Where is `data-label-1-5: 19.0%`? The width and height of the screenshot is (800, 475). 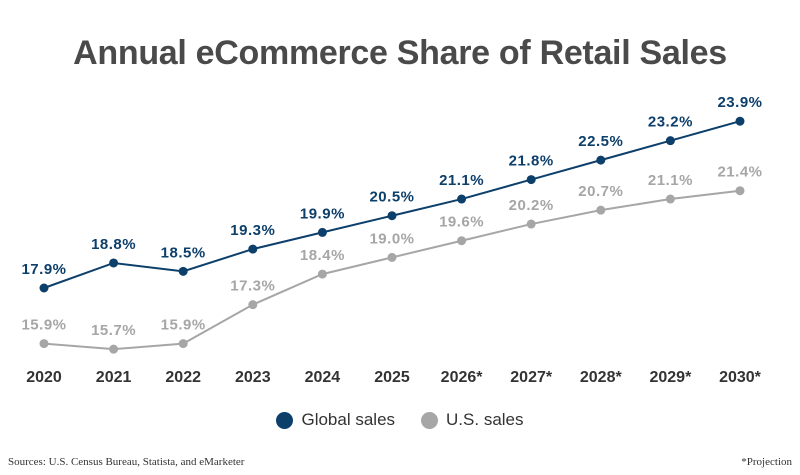
data-label-1-5: 19.0% is located at coordinates (391, 238).